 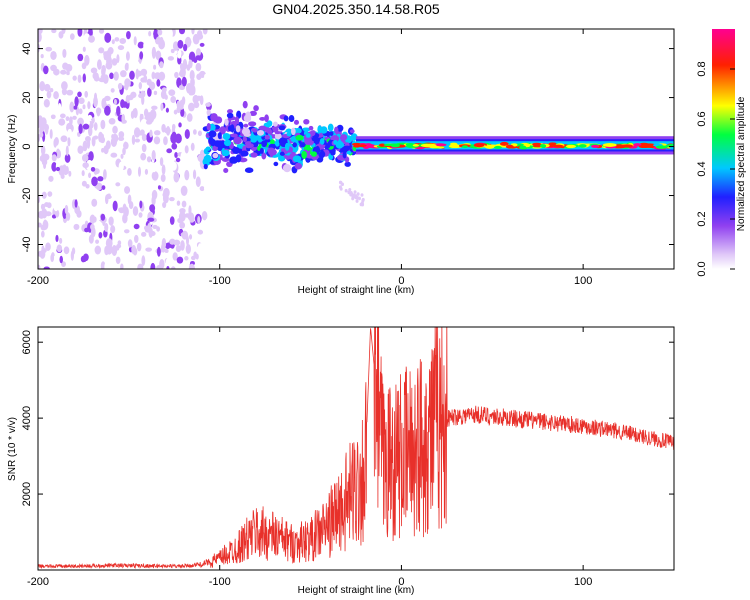 I want to click on y-tick-label: 0, so click(x=27, y=146).